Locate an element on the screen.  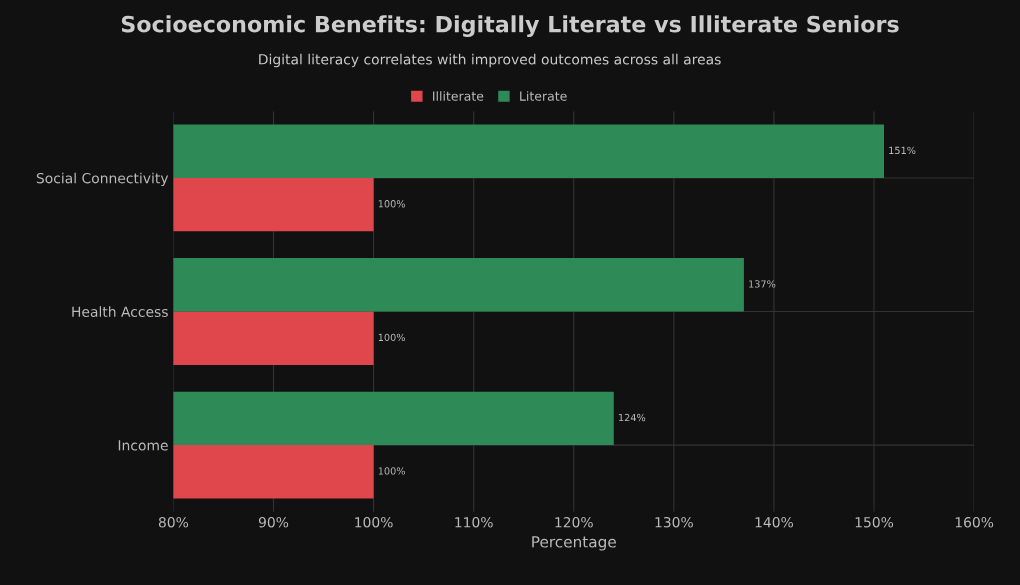
x-tick-label: 150% is located at coordinates (874, 522).